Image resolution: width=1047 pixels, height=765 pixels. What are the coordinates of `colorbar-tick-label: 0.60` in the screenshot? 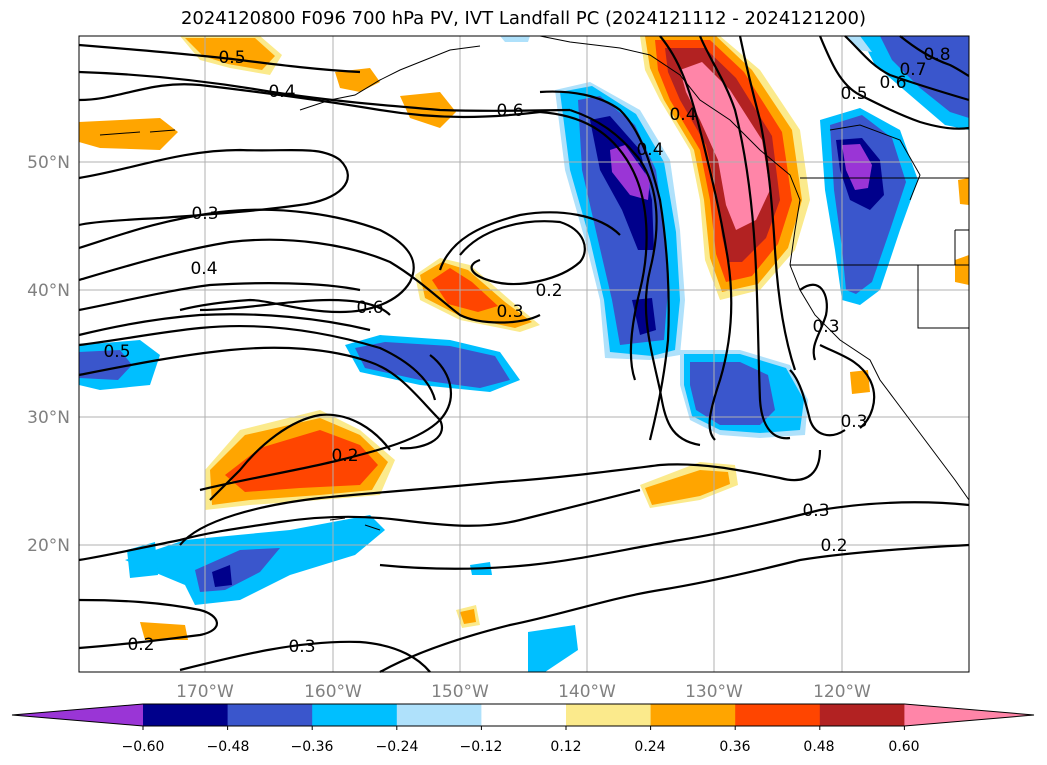 It's located at (903, 747).